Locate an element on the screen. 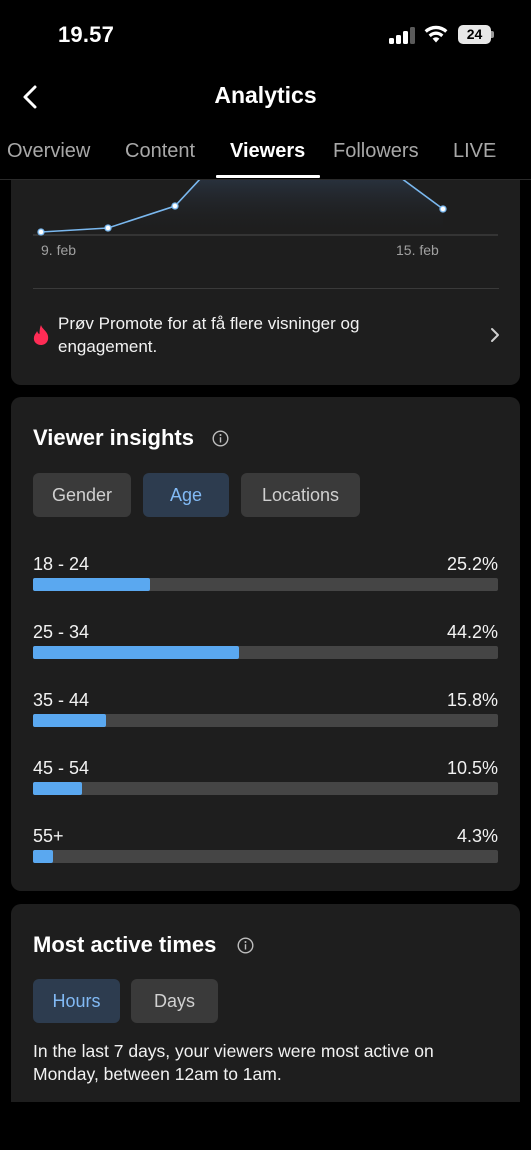 The height and width of the screenshot is (1150, 531). back-arrow-icon is located at coordinates (31, 97).